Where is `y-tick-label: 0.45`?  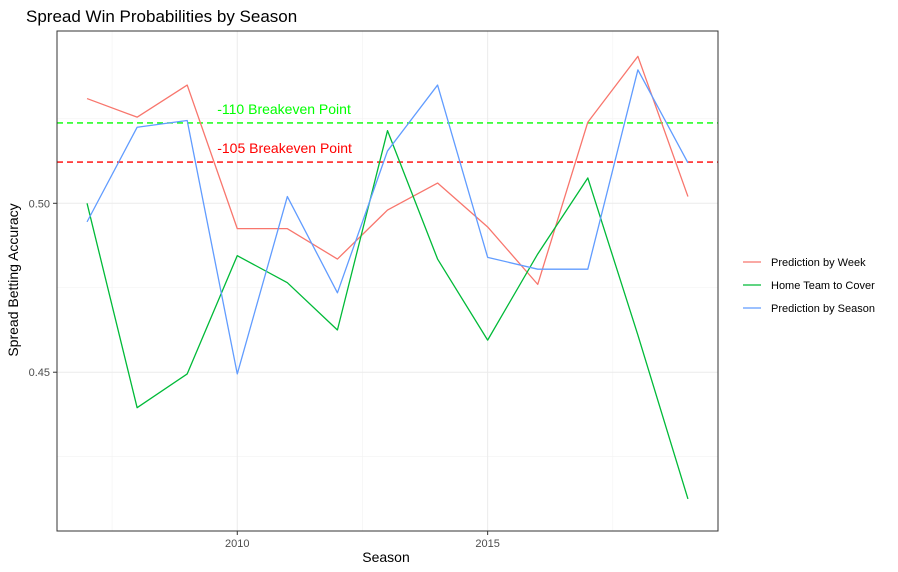 y-tick-label: 0.45 is located at coordinates (39, 373).